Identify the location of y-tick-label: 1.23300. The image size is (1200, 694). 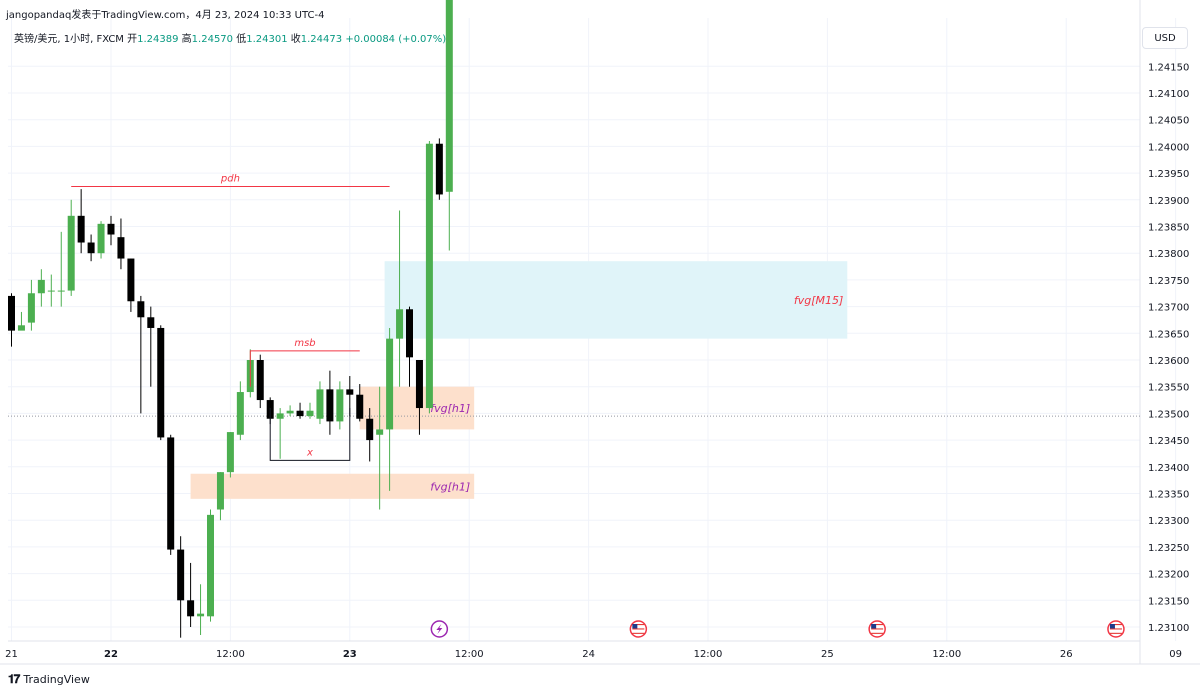
(1168, 521).